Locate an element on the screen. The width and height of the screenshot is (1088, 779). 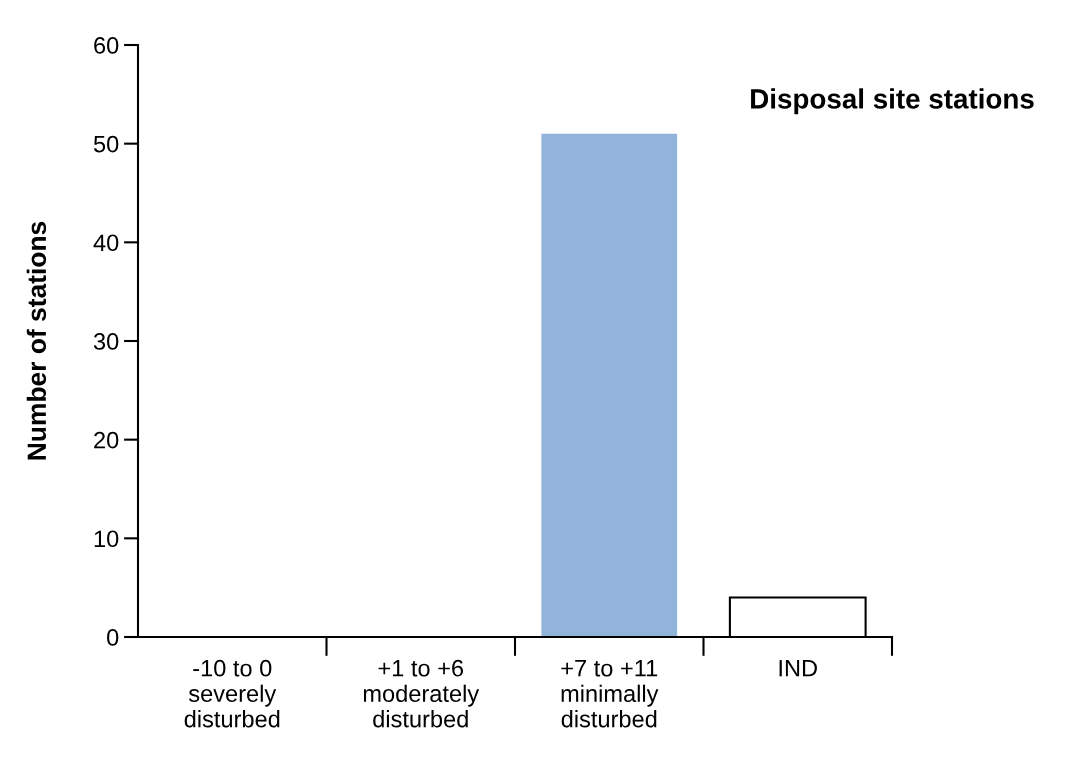
text: Disposal site stations is located at coordinates (892, 101).